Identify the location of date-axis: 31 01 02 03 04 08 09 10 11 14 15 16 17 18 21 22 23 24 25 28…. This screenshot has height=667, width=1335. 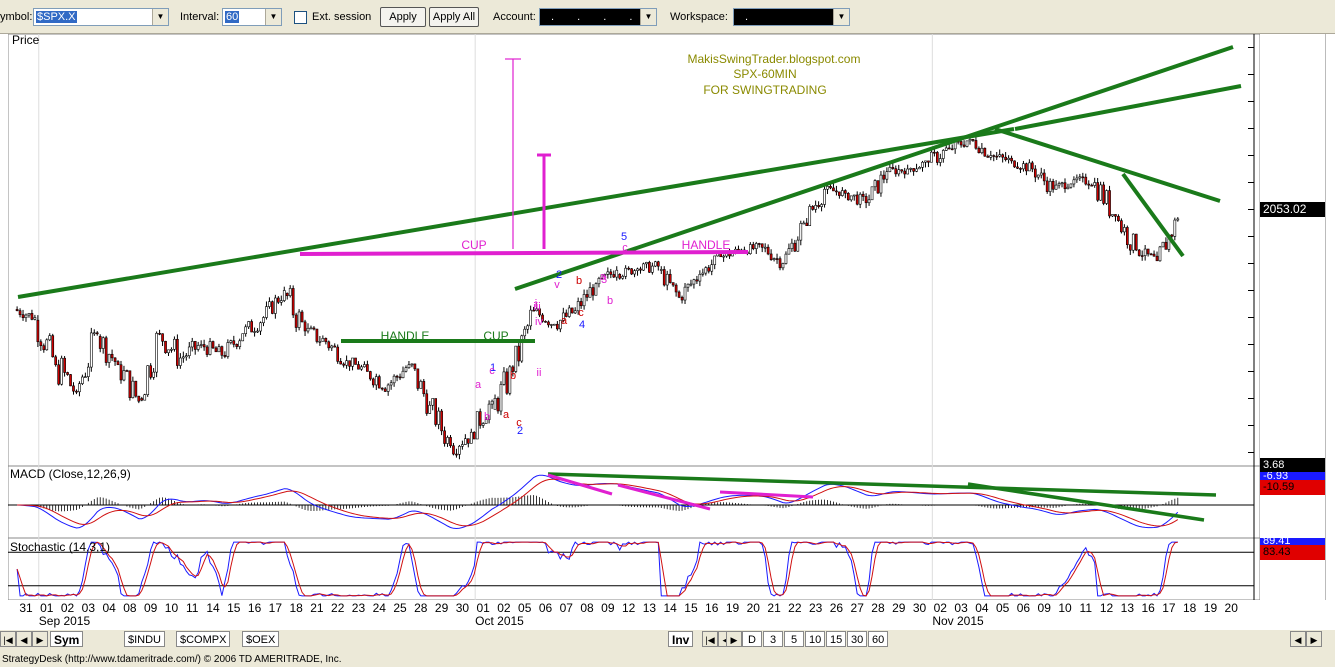
(628, 614).